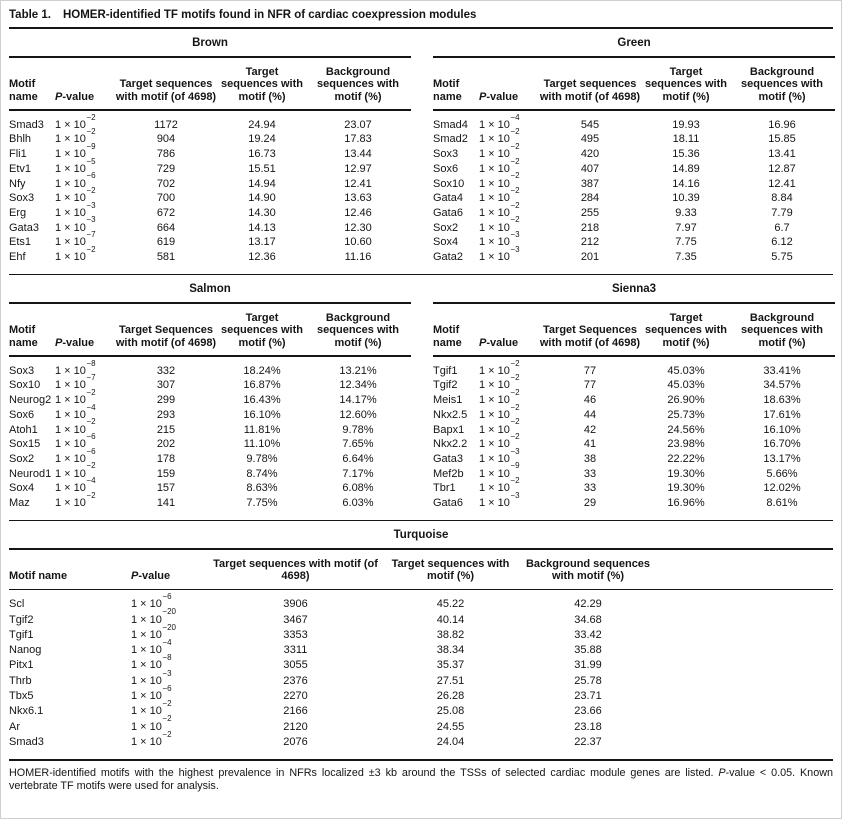 The height and width of the screenshot is (819, 842). I want to click on target-pct-cell: 15.51, so click(262, 168).